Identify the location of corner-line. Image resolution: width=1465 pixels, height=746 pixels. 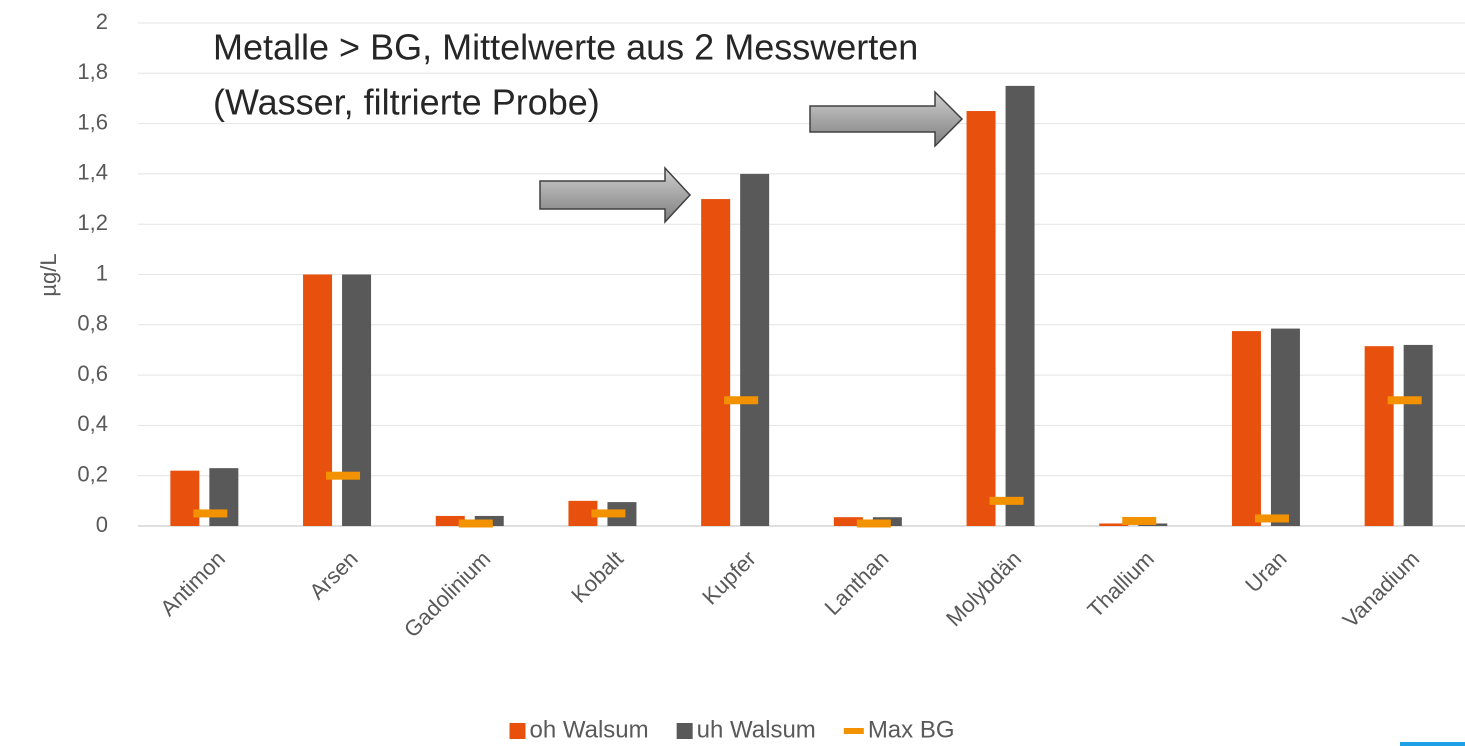
(1432, 744).